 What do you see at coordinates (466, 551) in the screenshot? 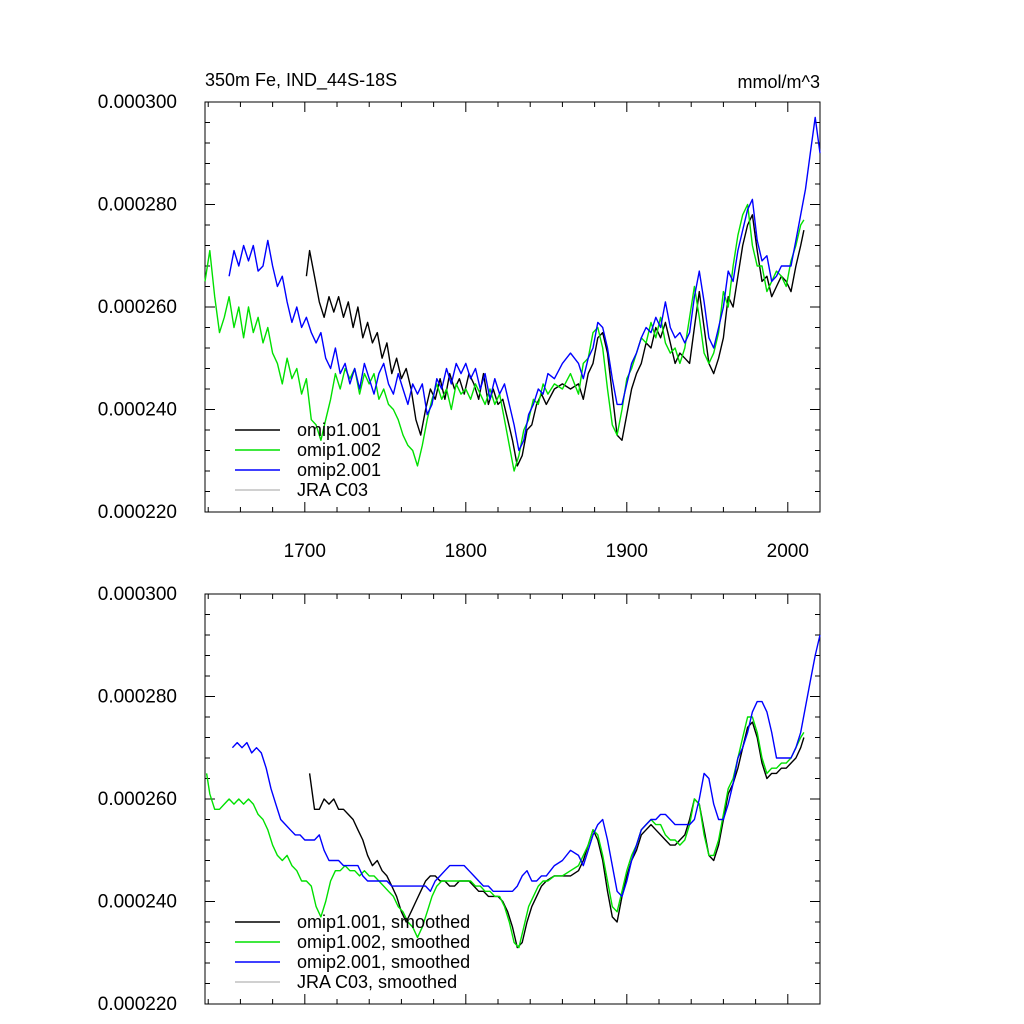
I see `x-tick-label: 1800` at bounding box center [466, 551].